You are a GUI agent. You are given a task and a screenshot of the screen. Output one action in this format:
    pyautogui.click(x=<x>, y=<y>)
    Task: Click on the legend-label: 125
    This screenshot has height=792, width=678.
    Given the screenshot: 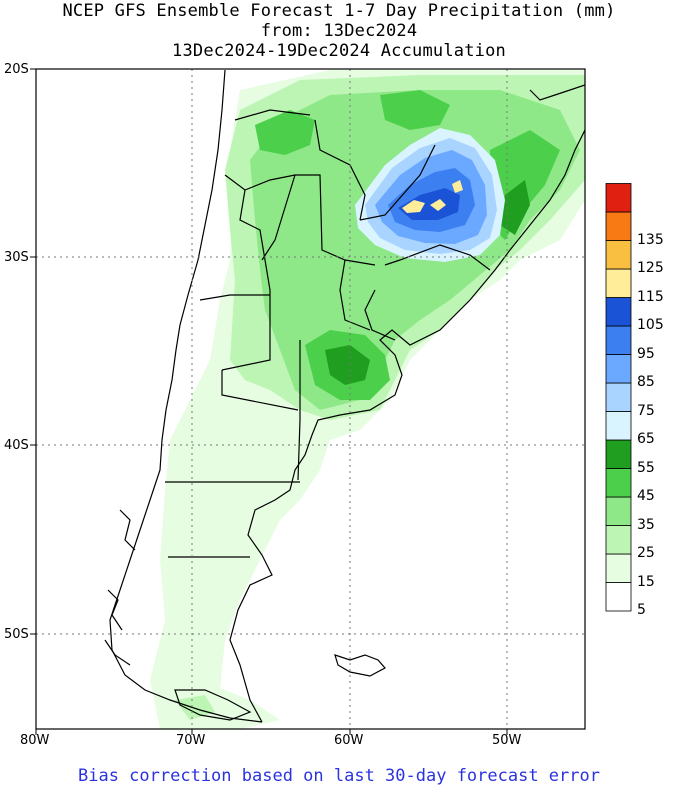 What is the action you would take?
    pyautogui.click(x=650, y=268)
    